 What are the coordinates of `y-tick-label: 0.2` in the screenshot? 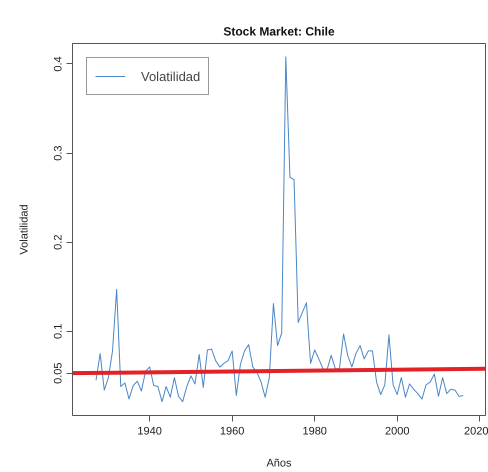 It's located at (58, 242).